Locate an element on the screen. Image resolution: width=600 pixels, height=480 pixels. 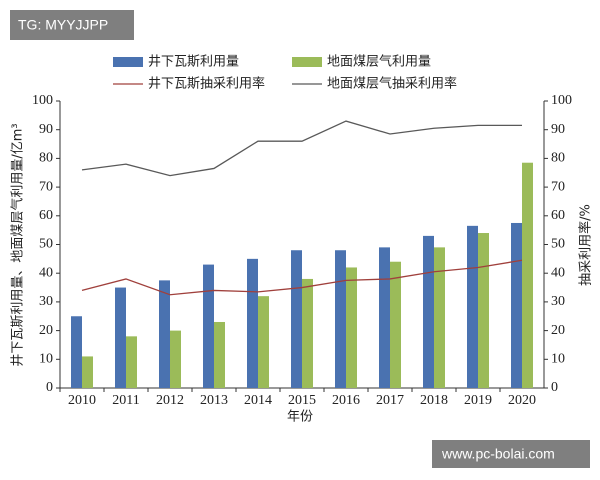
y-tick-label: 60 is located at coordinates (46, 215).